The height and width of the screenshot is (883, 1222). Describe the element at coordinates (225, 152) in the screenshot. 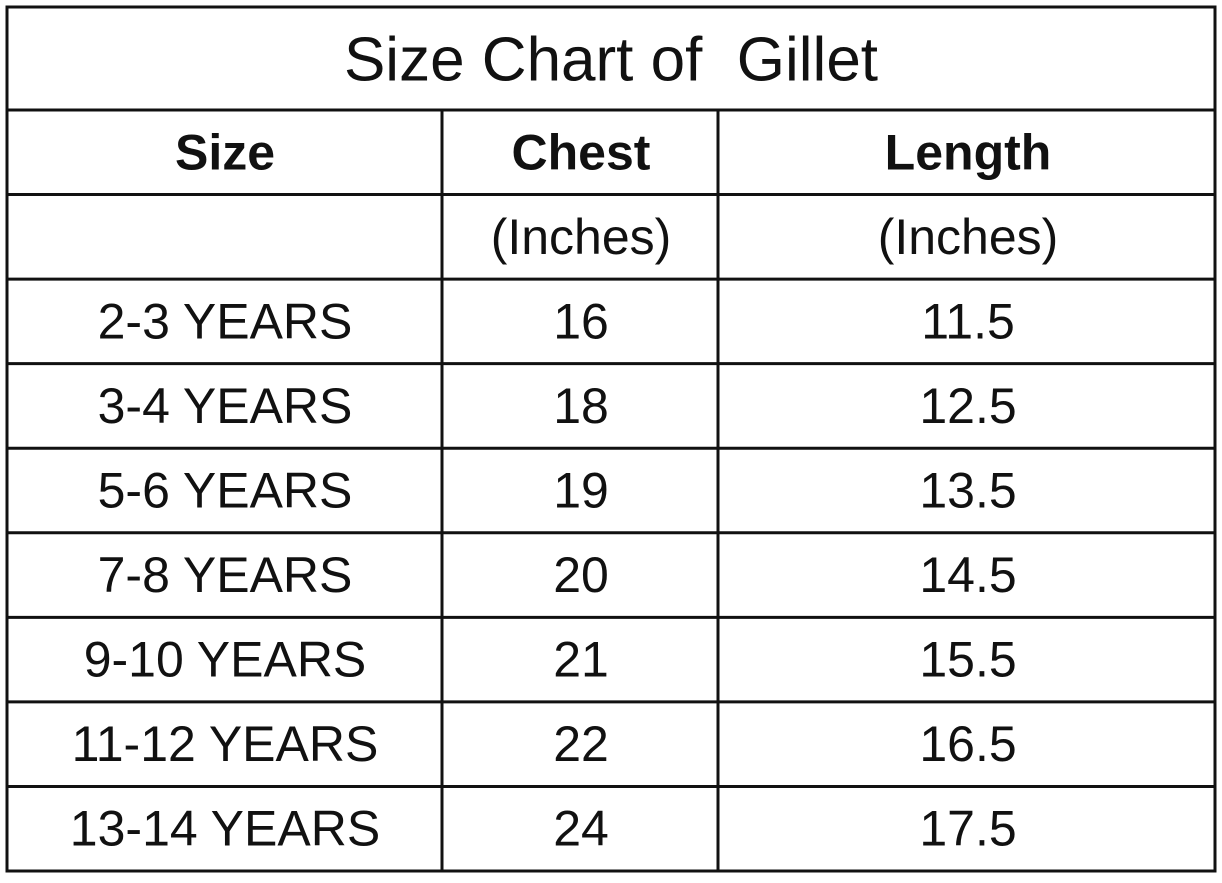

I see `header-cell: Size` at that location.